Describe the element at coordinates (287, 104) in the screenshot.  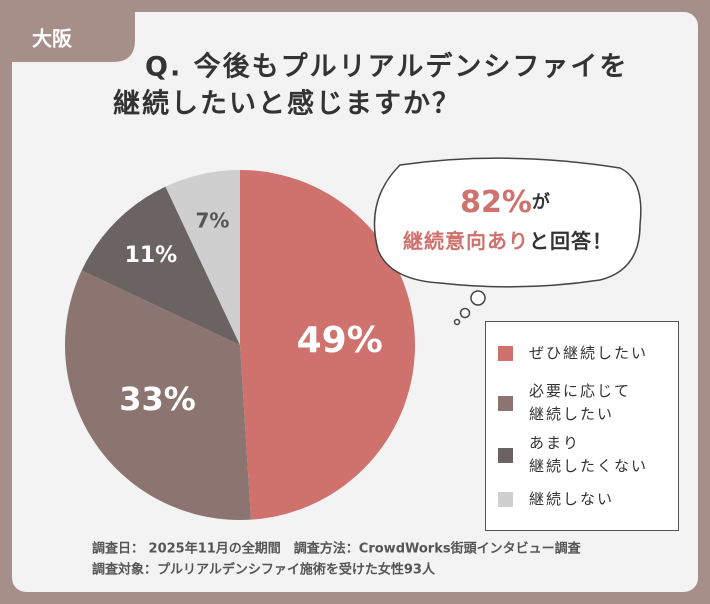
I see `chart-title: 継続したいと感じますか？` at that location.